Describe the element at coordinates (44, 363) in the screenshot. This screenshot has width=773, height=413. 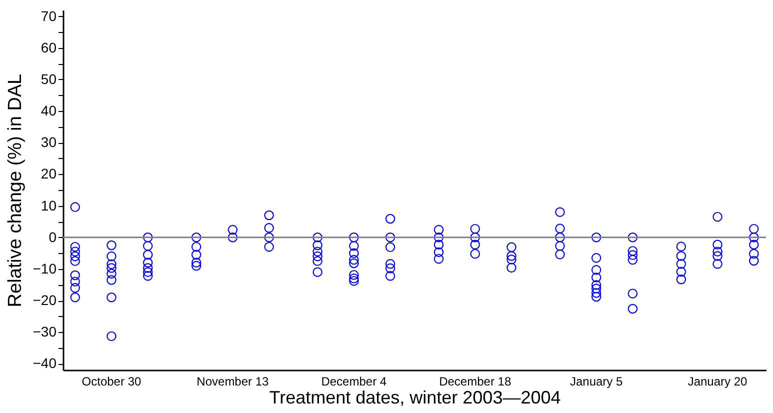
I see `y-tick-label: −40` at that location.